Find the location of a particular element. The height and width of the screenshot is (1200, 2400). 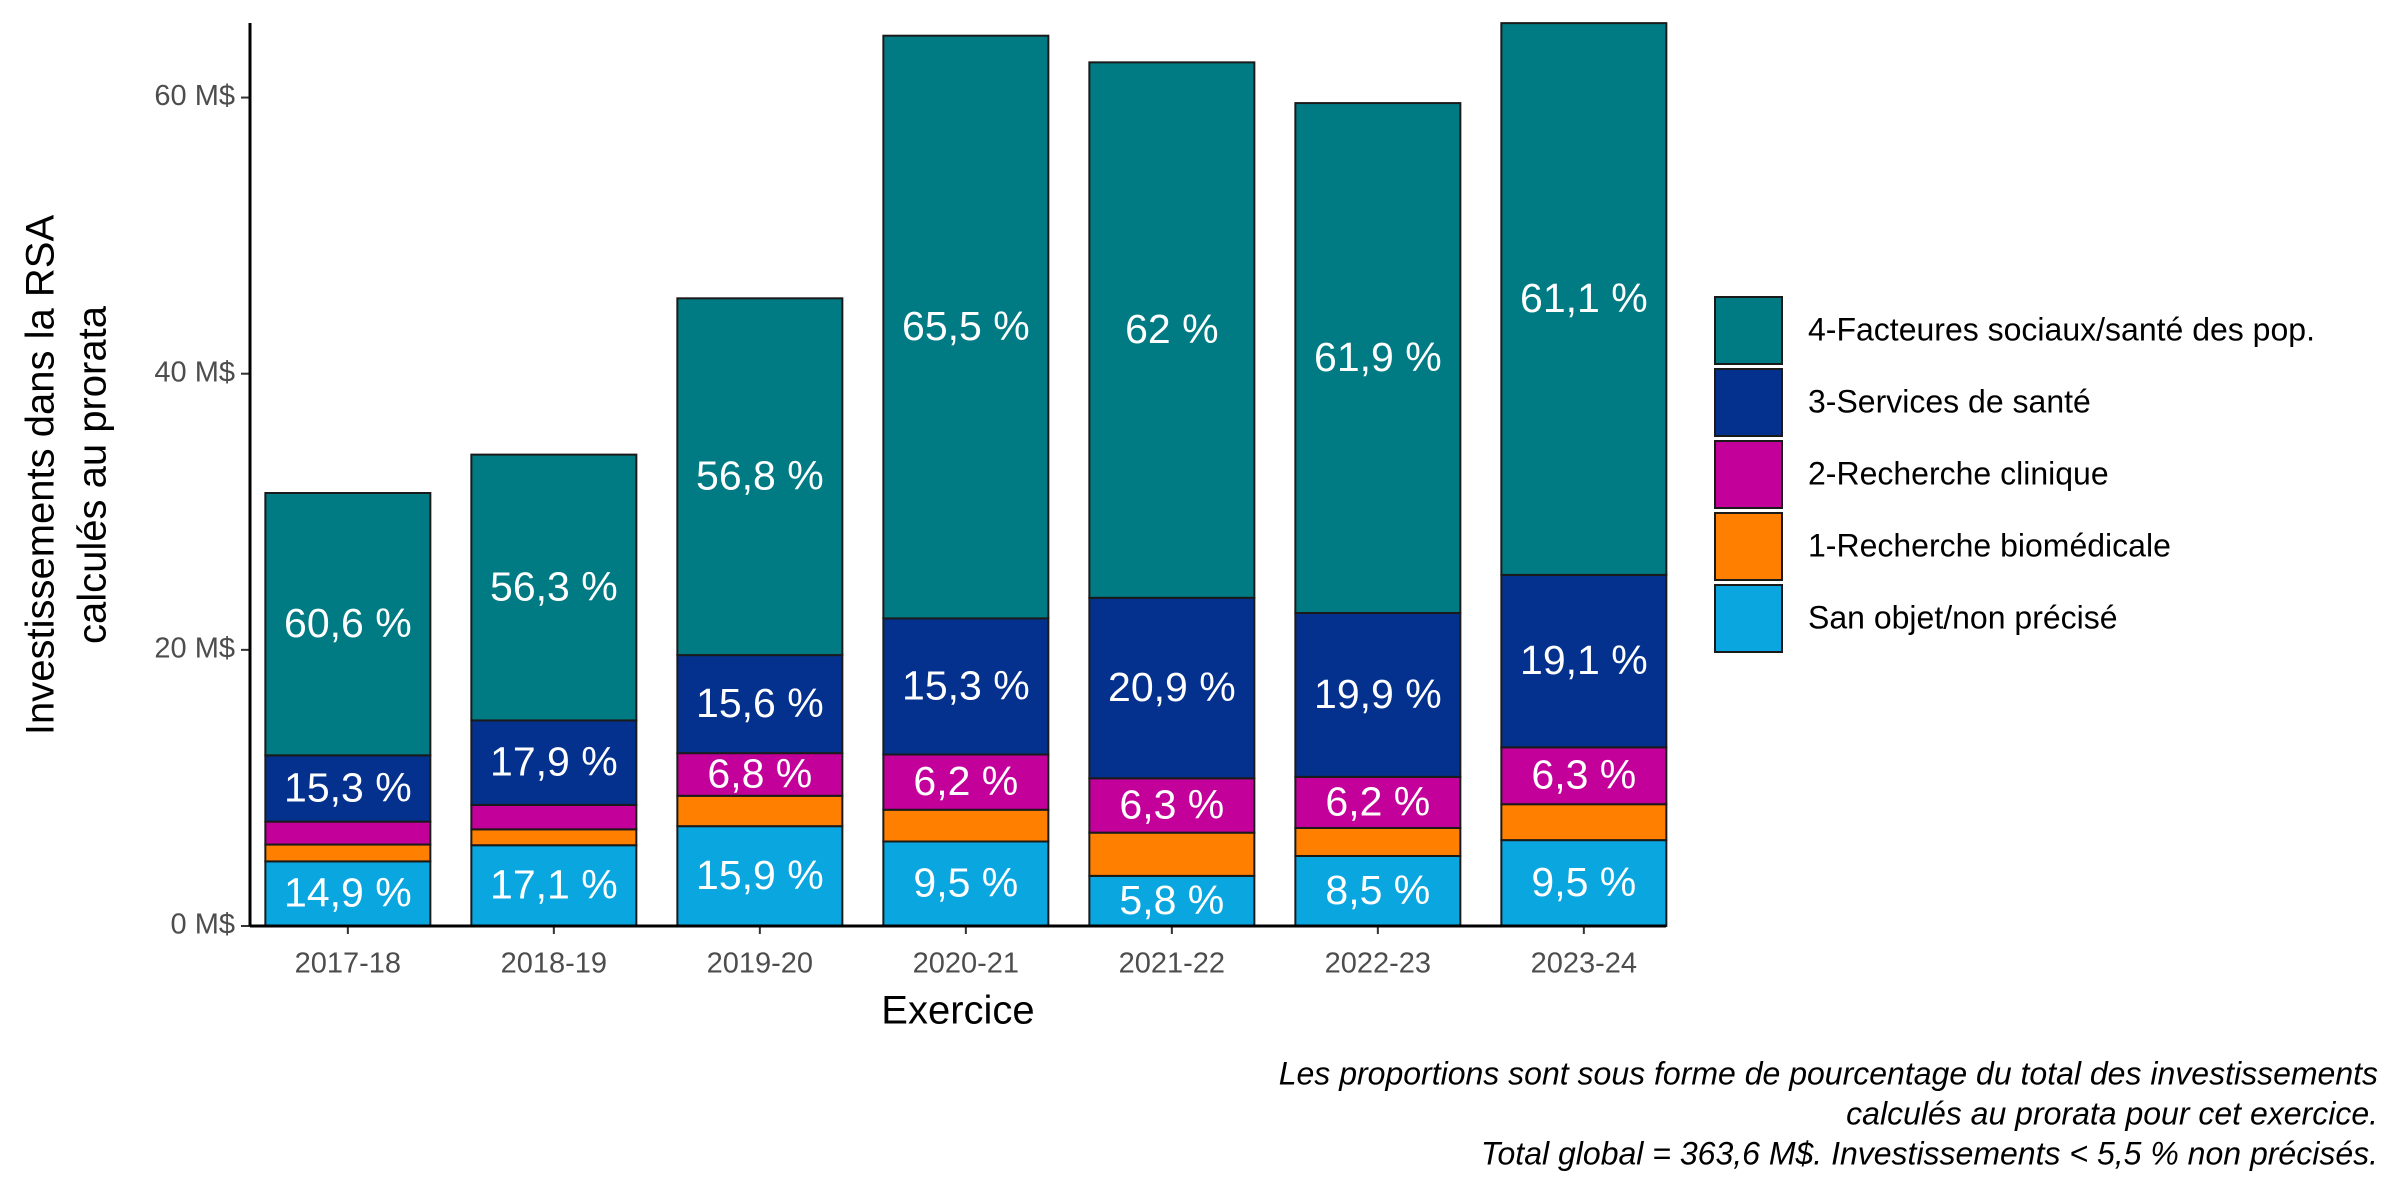

x-axis-title: Exercice is located at coordinates (957, 1011).